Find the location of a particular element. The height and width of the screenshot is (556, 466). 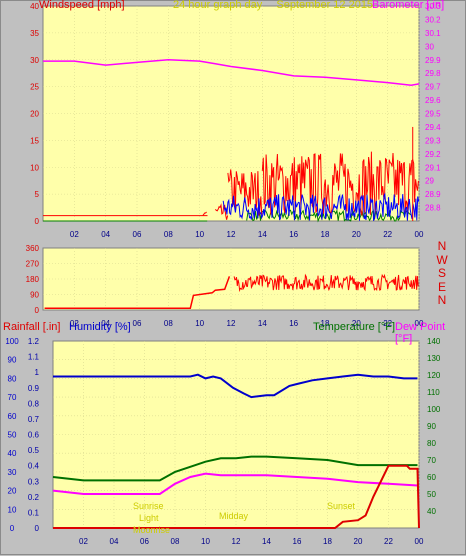

wind-y-tick: 15 is located at coordinates (34, 140).